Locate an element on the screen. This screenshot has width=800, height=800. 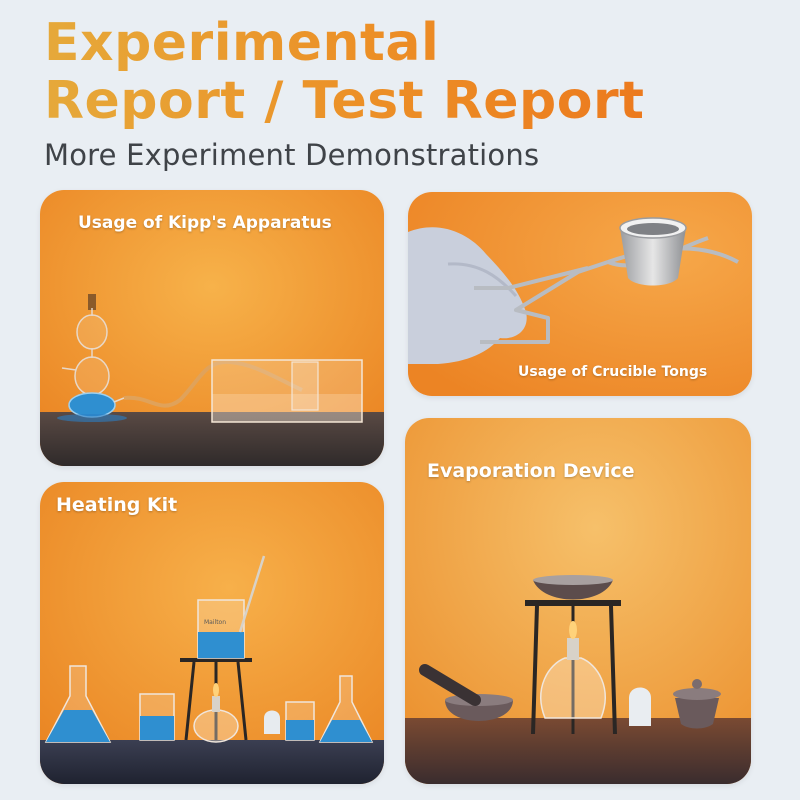
kipp-glassware is located at coordinates (93, 356).